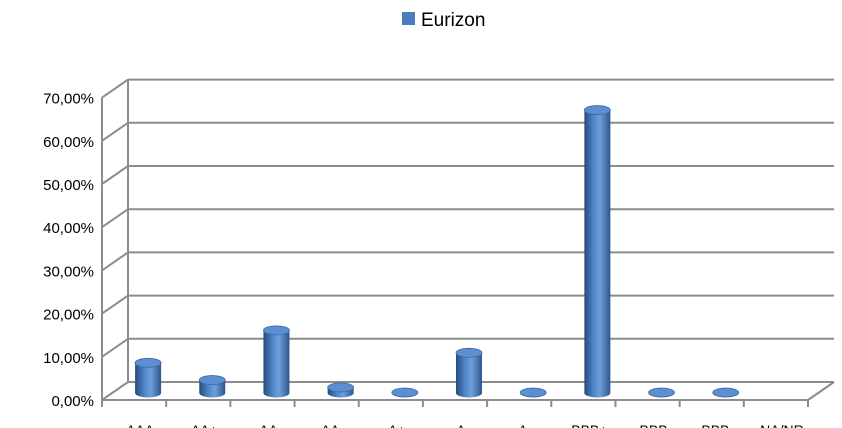 The width and height of the screenshot is (842, 428). What do you see at coordinates (140, 425) in the screenshot?
I see `x-tick-label: AAA` at bounding box center [140, 425].